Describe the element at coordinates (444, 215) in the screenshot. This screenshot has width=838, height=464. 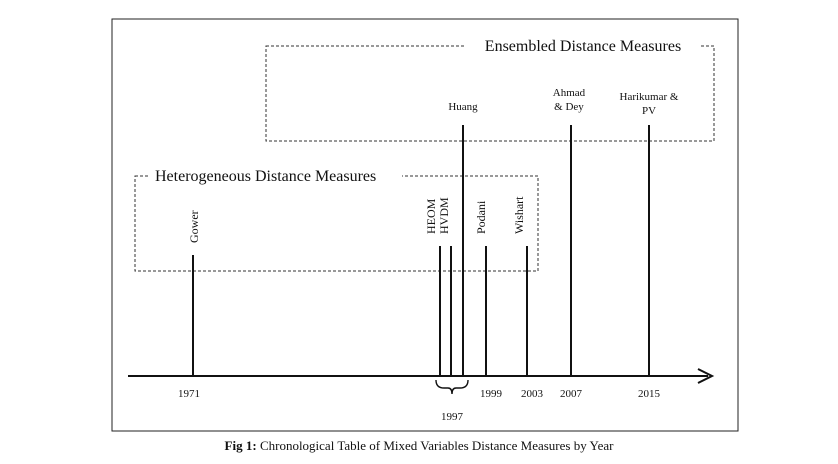
I see `hvdm-label: HVDM` at that location.